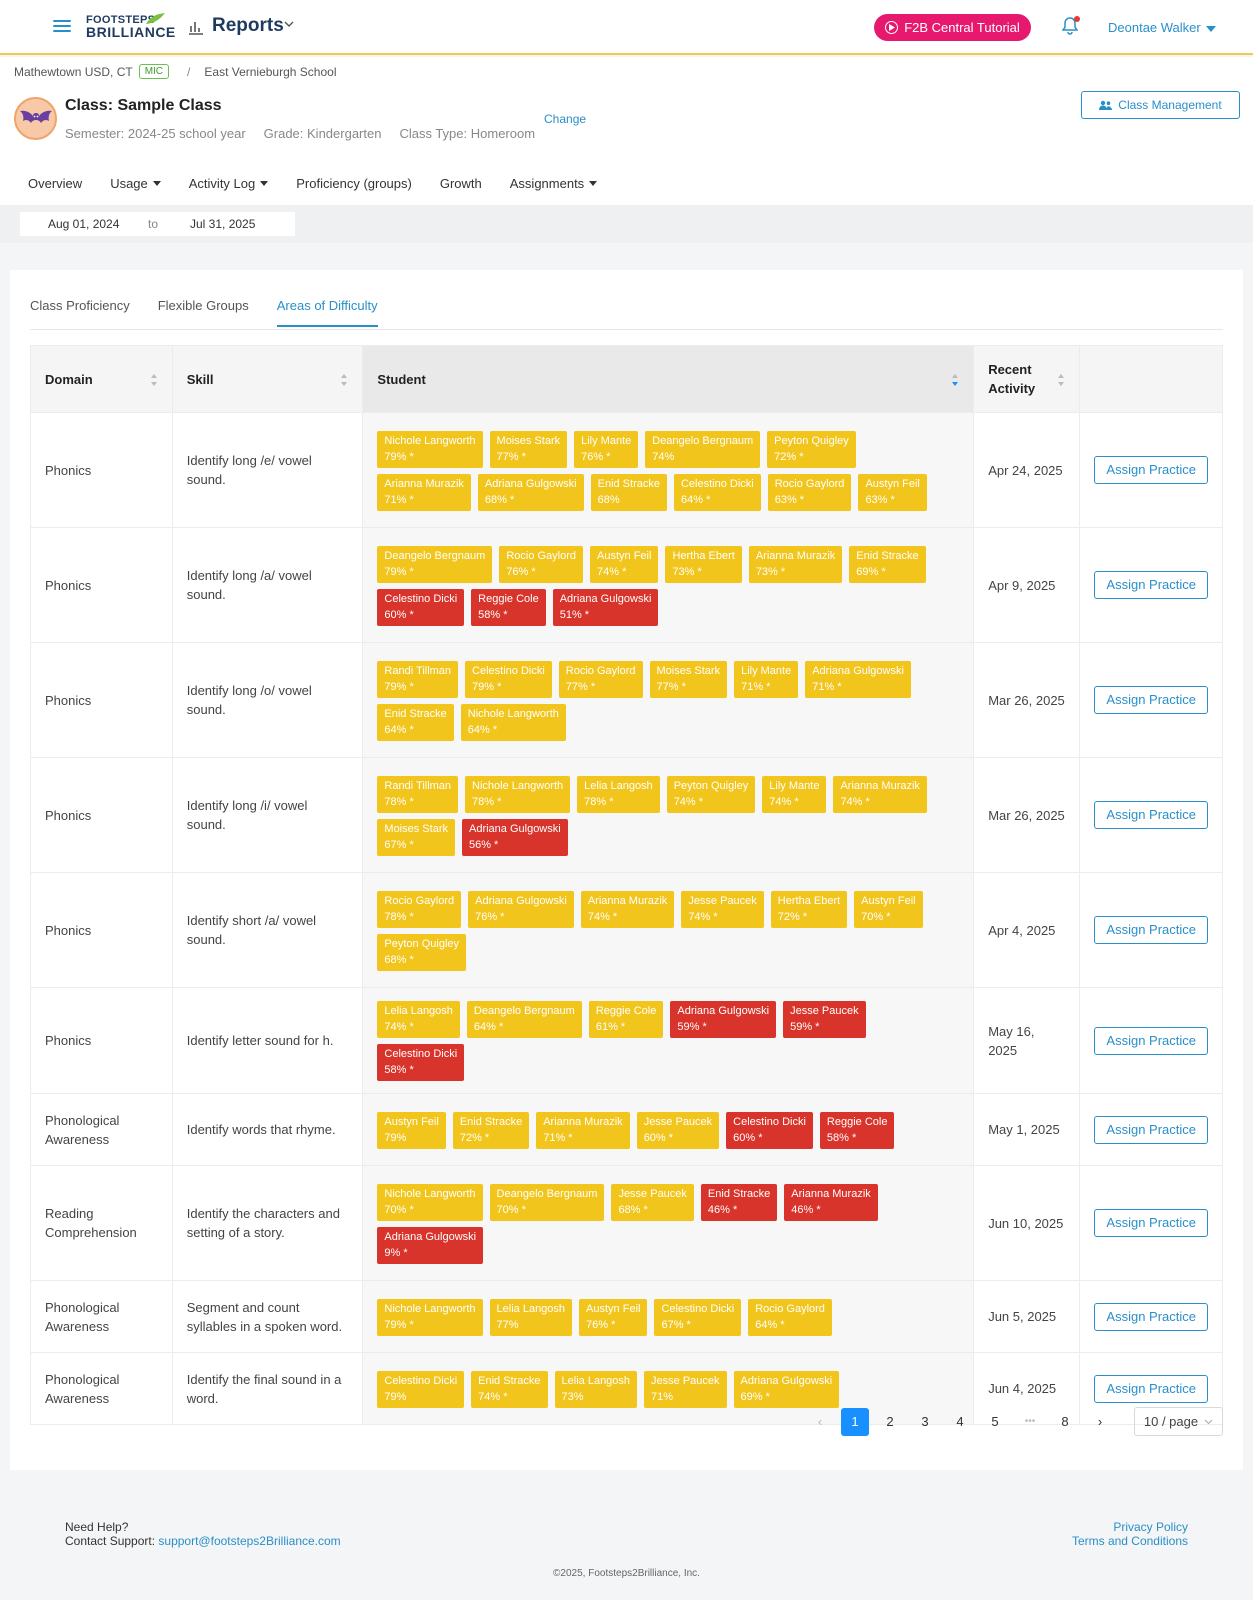 This screenshot has width=1253, height=1600. What do you see at coordinates (855, 1421) in the screenshot?
I see `page-1: 1` at bounding box center [855, 1421].